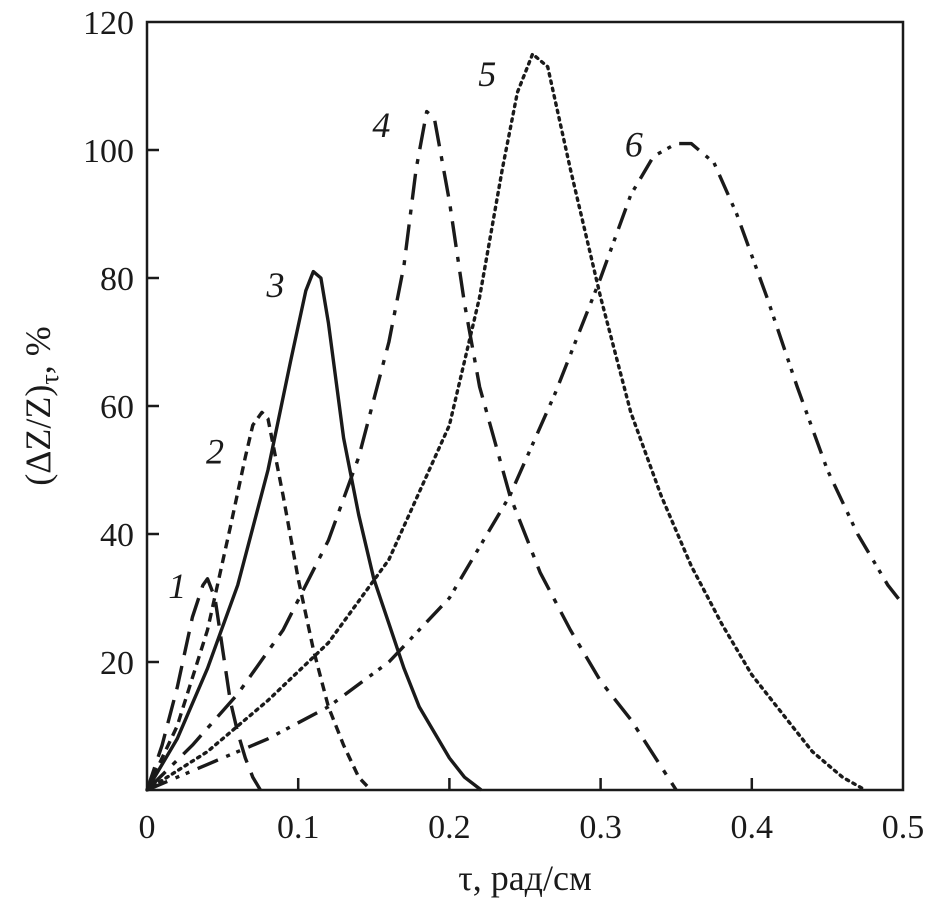  What do you see at coordinates (634, 144) in the screenshot?
I see `curve-label-6: 6` at bounding box center [634, 144].